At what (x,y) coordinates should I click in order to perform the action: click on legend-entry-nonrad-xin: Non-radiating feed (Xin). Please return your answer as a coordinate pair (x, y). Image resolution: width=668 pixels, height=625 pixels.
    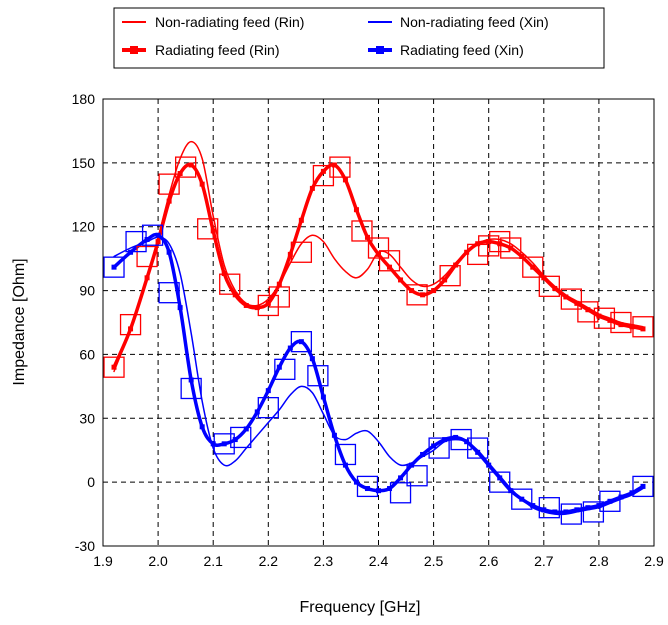
    Looking at the image, I should click on (458, 22).